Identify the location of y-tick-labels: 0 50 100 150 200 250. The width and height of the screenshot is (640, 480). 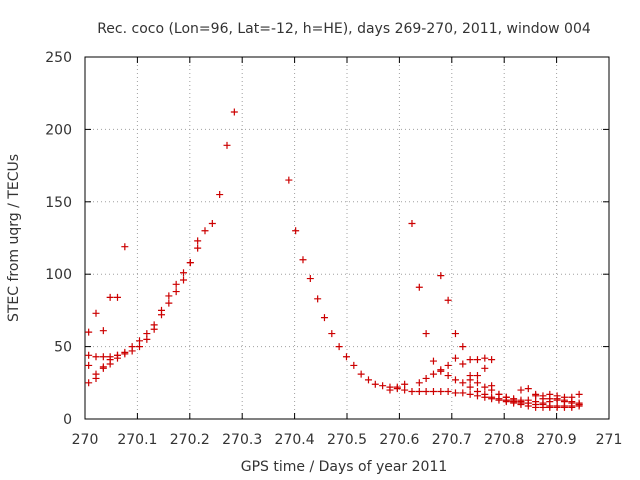
(58, 239).